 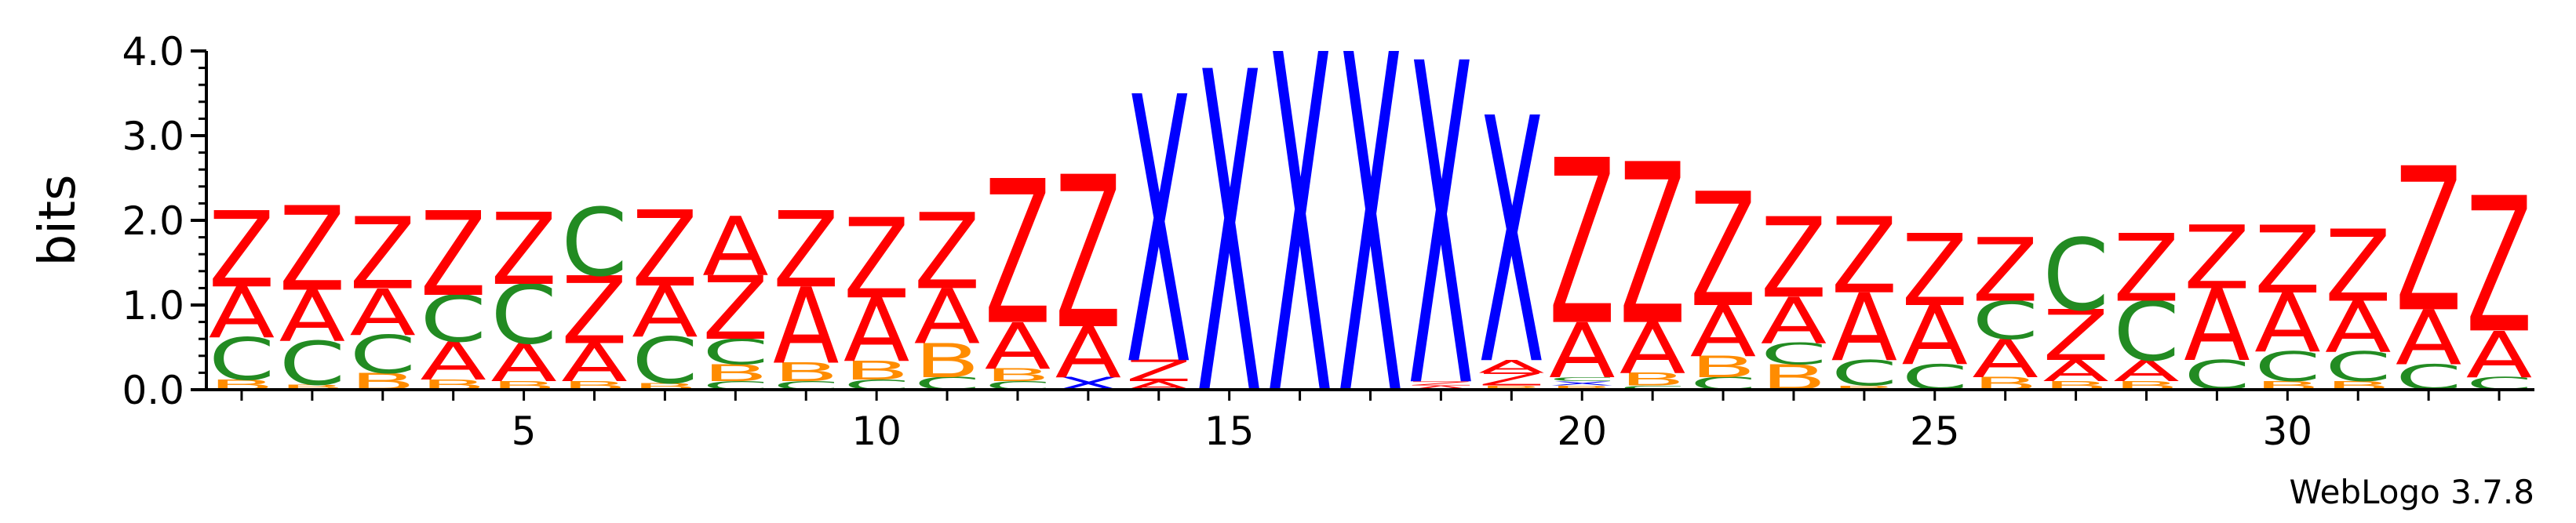 What do you see at coordinates (58, 221) in the screenshot?
I see `y-axis-label: bits` at bounding box center [58, 221].